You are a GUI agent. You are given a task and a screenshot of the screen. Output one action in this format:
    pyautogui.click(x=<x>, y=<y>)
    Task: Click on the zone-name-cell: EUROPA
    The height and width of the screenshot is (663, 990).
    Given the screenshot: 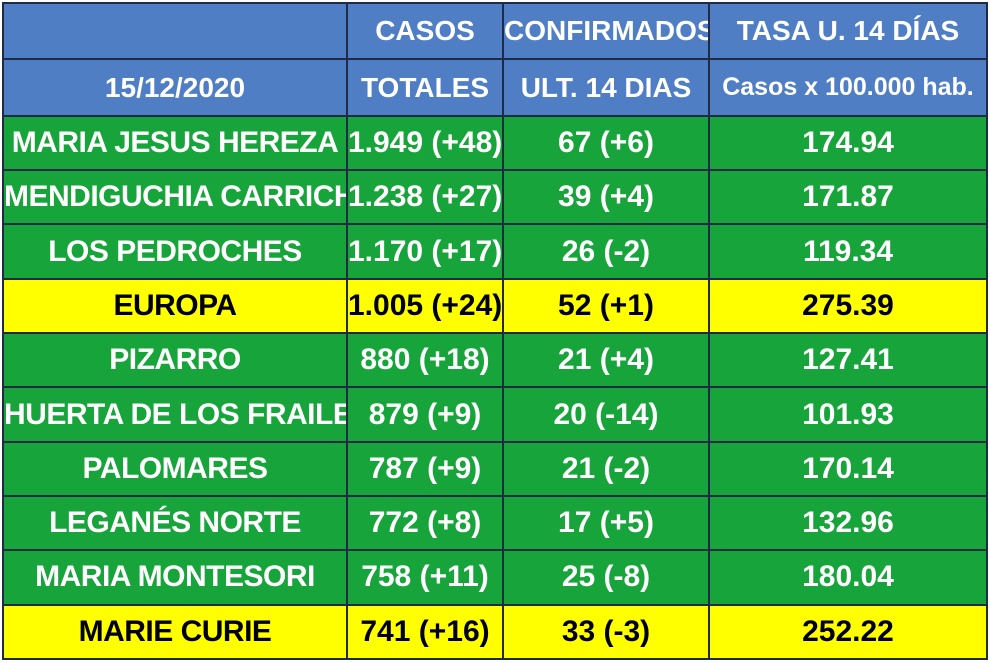 What is the action you would take?
    pyautogui.click(x=175, y=306)
    